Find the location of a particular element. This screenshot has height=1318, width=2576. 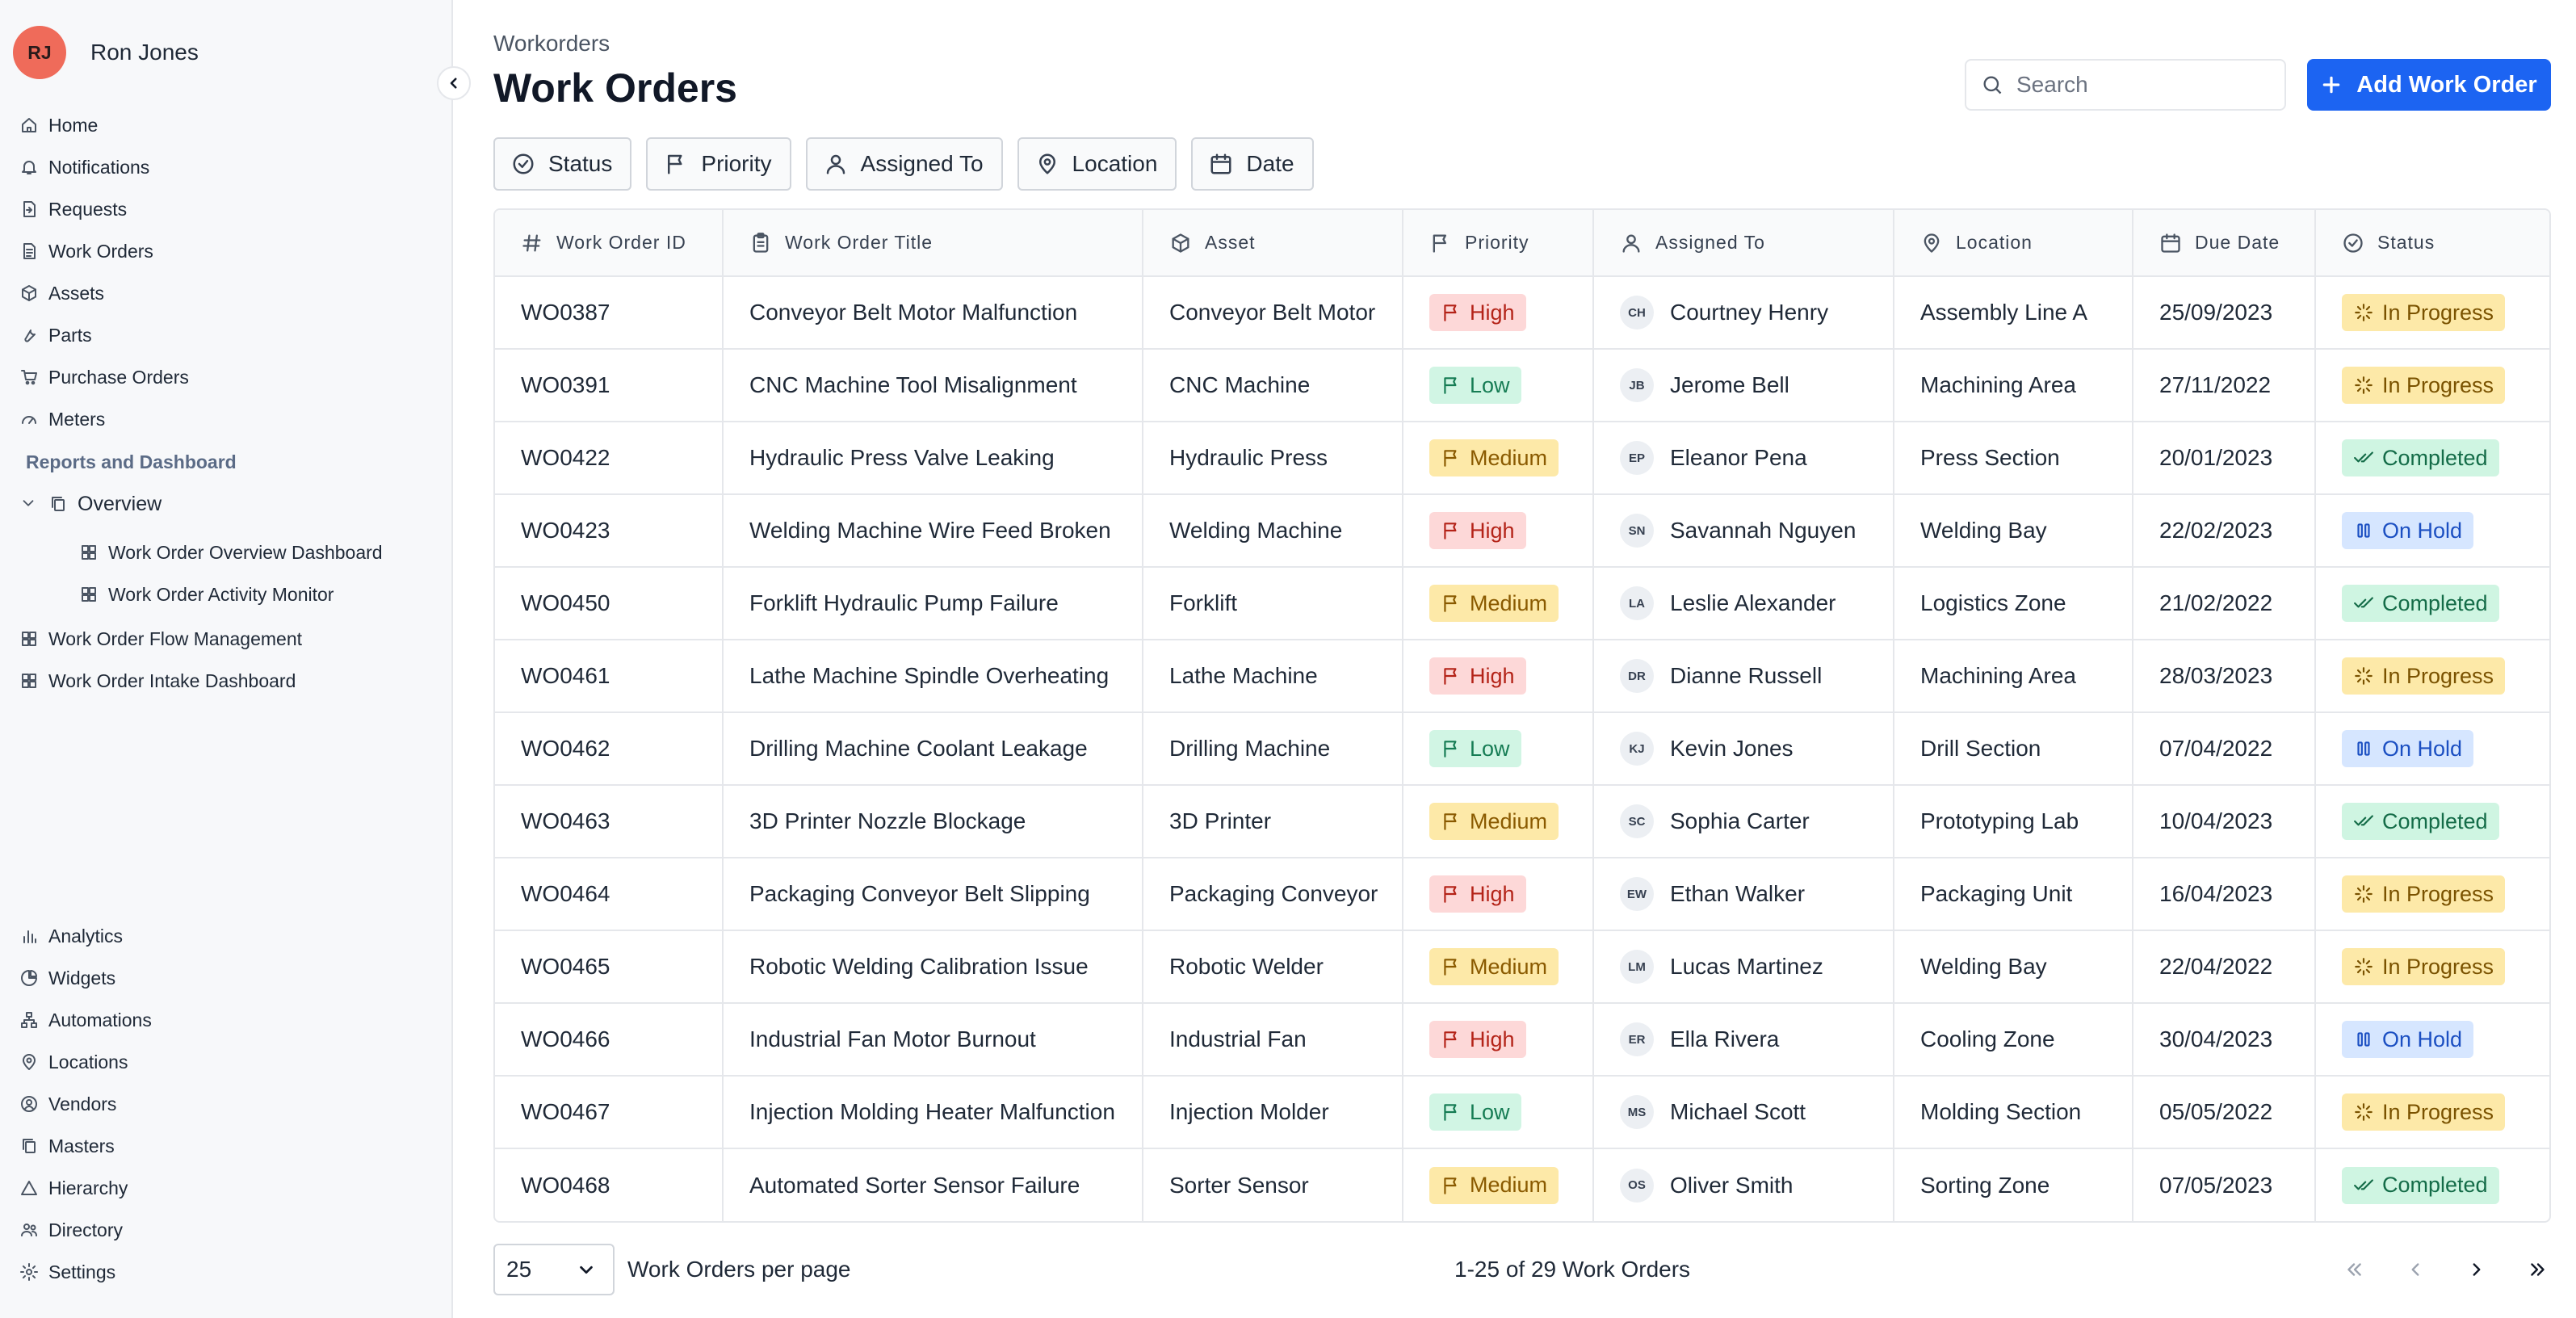

sidebar-item-analytics: Analytics is located at coordinates (71, 937).